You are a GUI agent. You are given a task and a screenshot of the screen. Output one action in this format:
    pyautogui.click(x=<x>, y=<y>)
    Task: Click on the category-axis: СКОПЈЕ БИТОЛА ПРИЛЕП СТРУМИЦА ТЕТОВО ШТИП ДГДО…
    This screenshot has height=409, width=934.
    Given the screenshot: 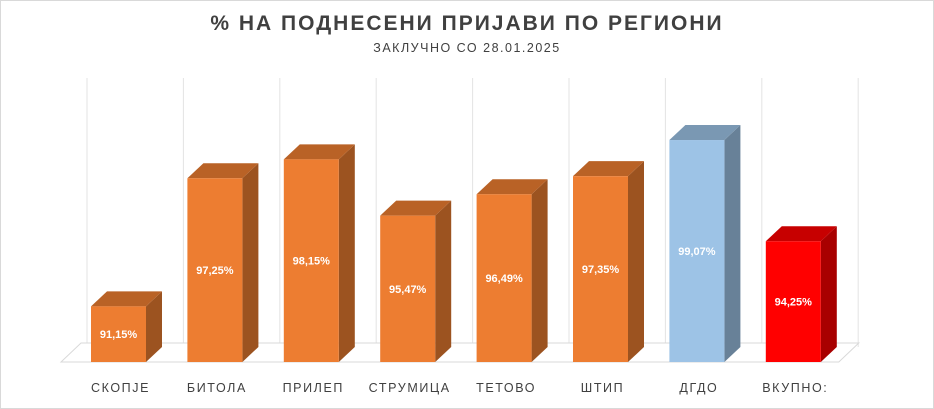 What is the action you would take?
    pyautogui.click(x=459, y=388)
    